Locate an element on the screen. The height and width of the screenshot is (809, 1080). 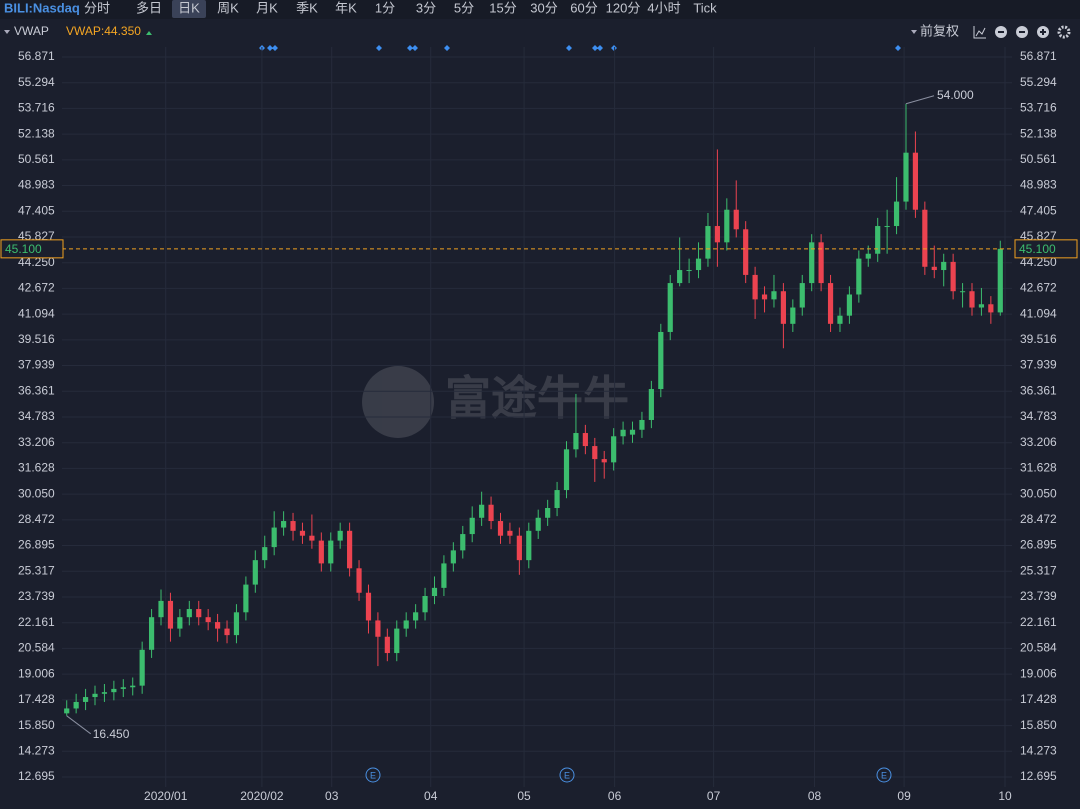
y-tick-label: 20.584 is located at coordinates (36, 648).